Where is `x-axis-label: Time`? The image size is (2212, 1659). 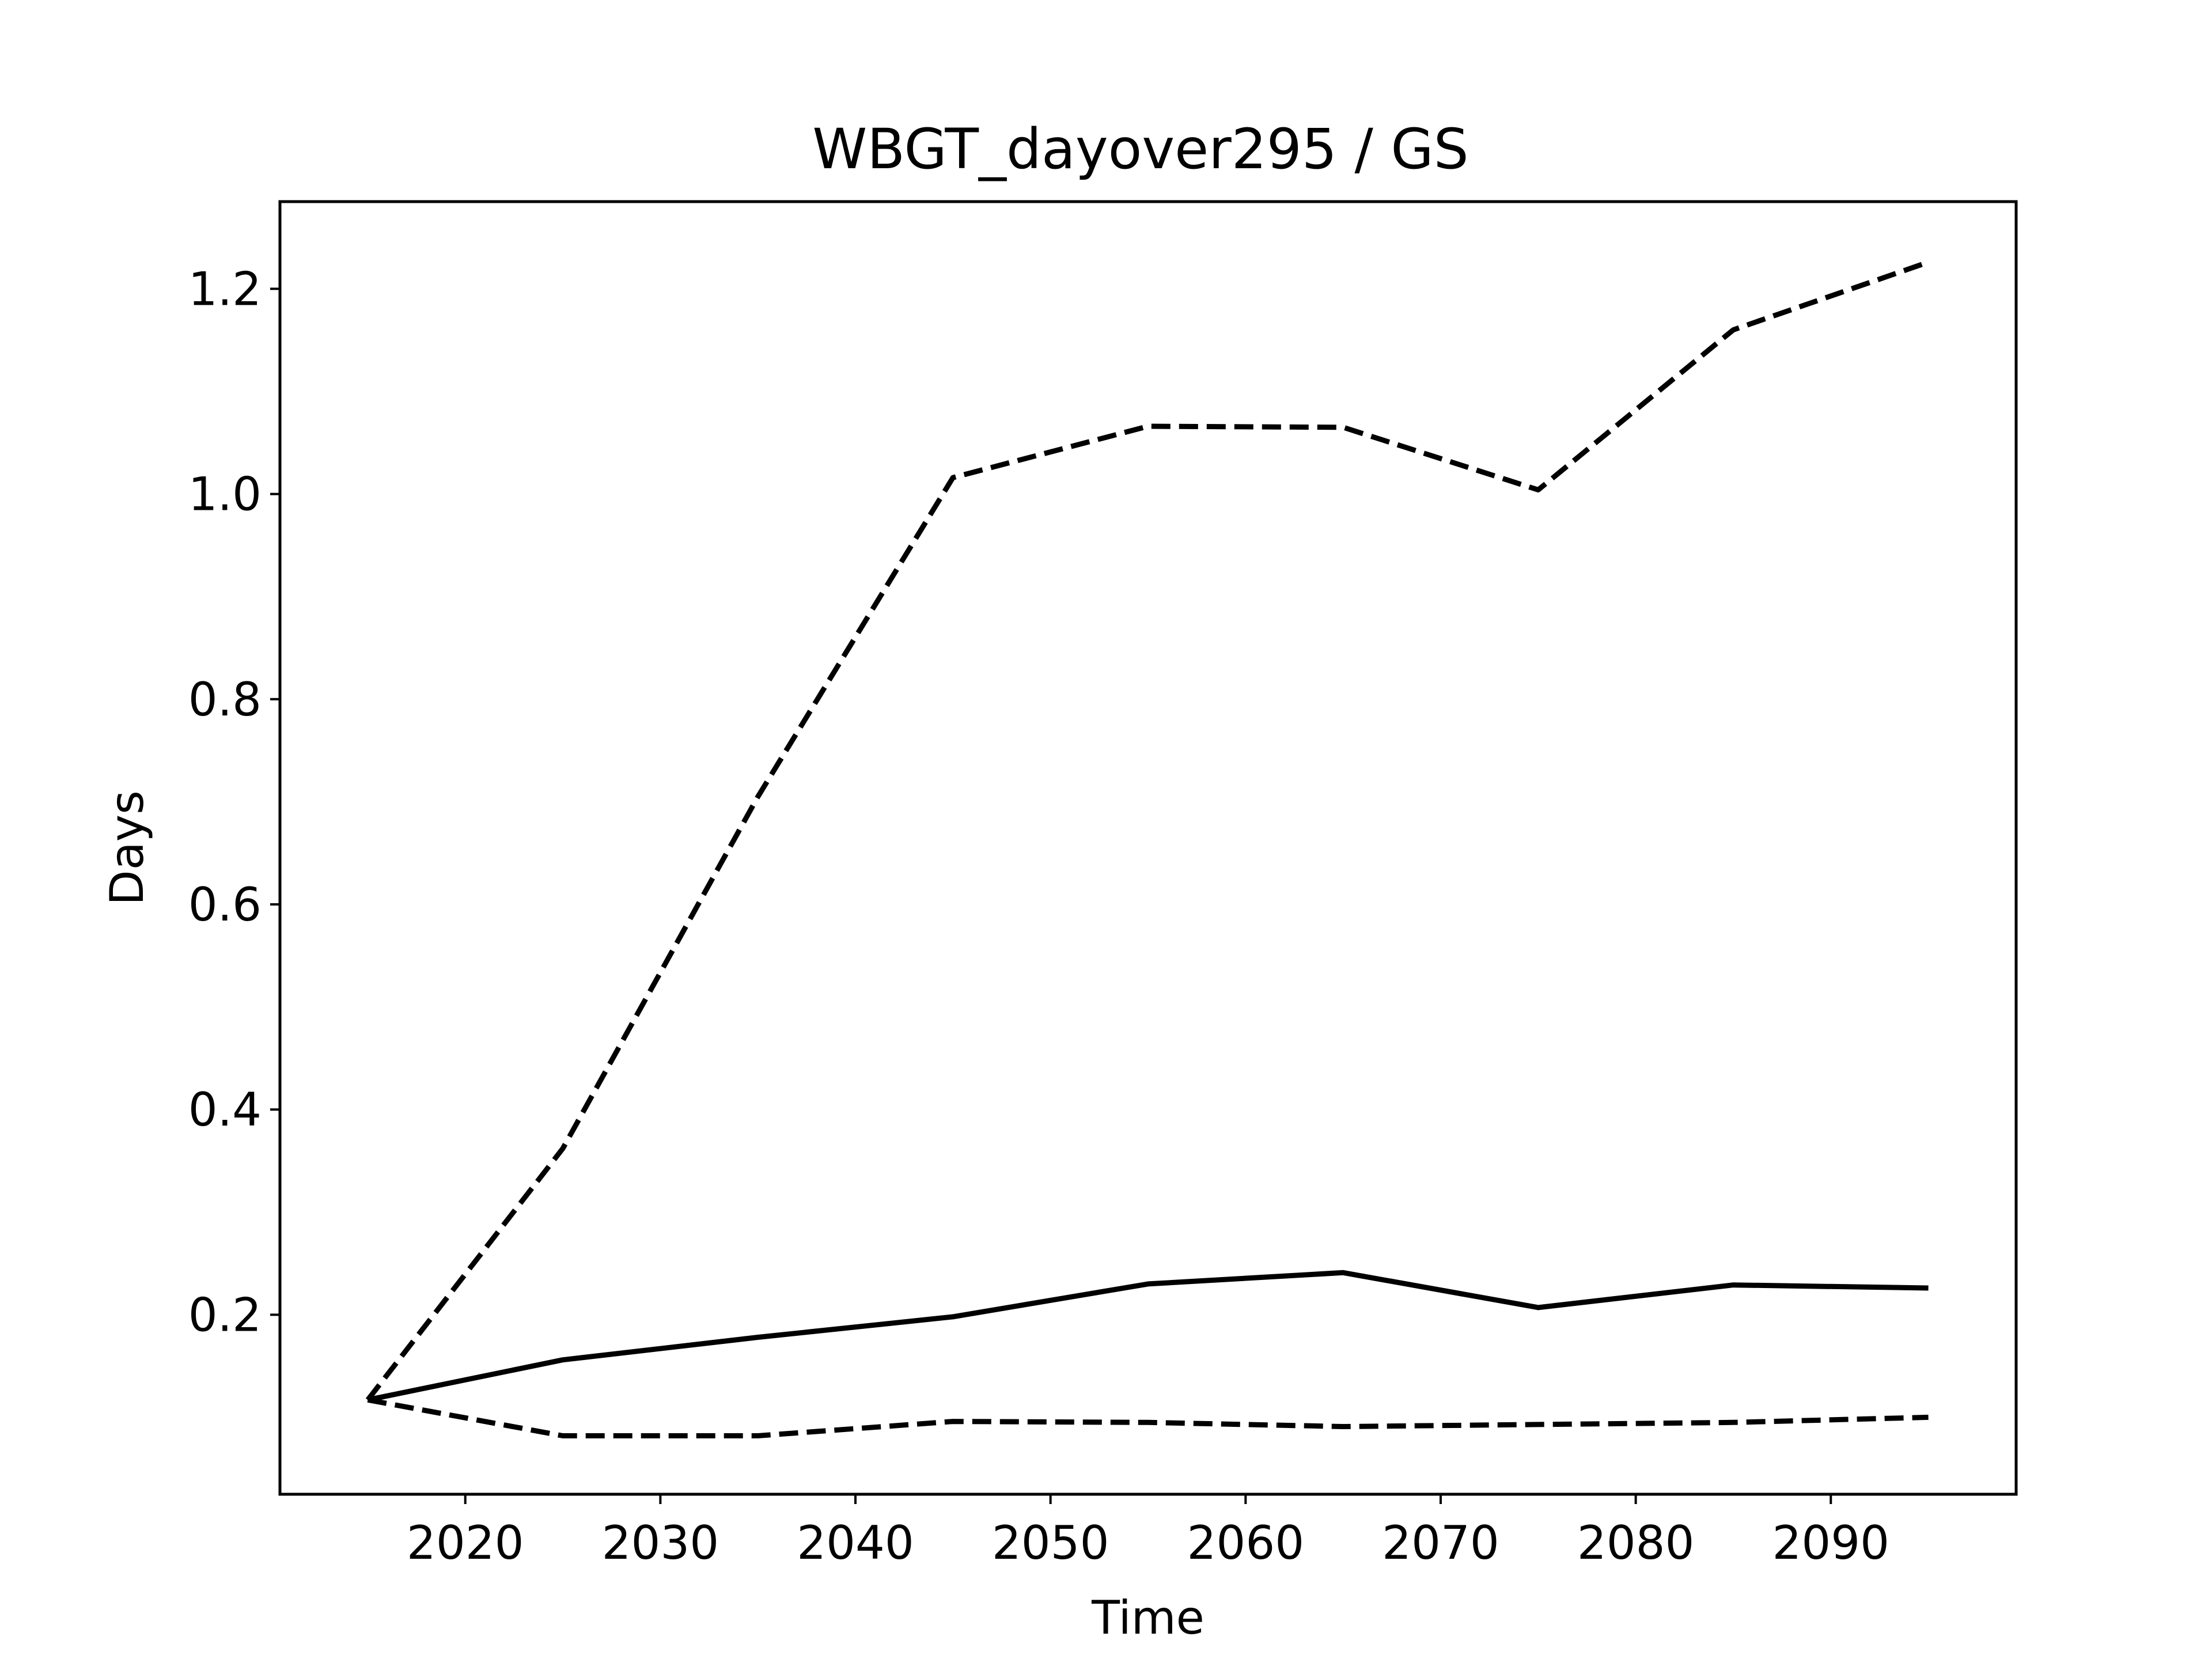
x-axis-label: Time is located at coordinates (1148, 1618).